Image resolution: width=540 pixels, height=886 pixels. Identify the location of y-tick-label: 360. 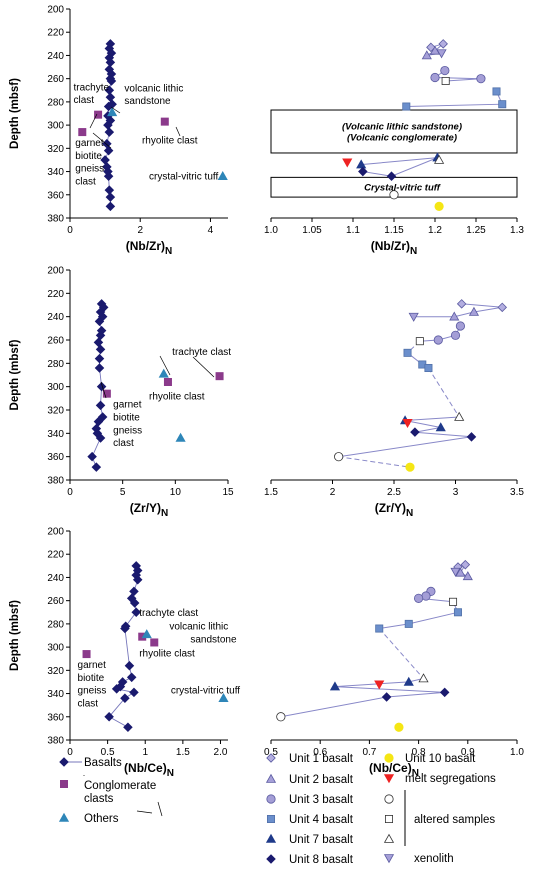
(55, 717).